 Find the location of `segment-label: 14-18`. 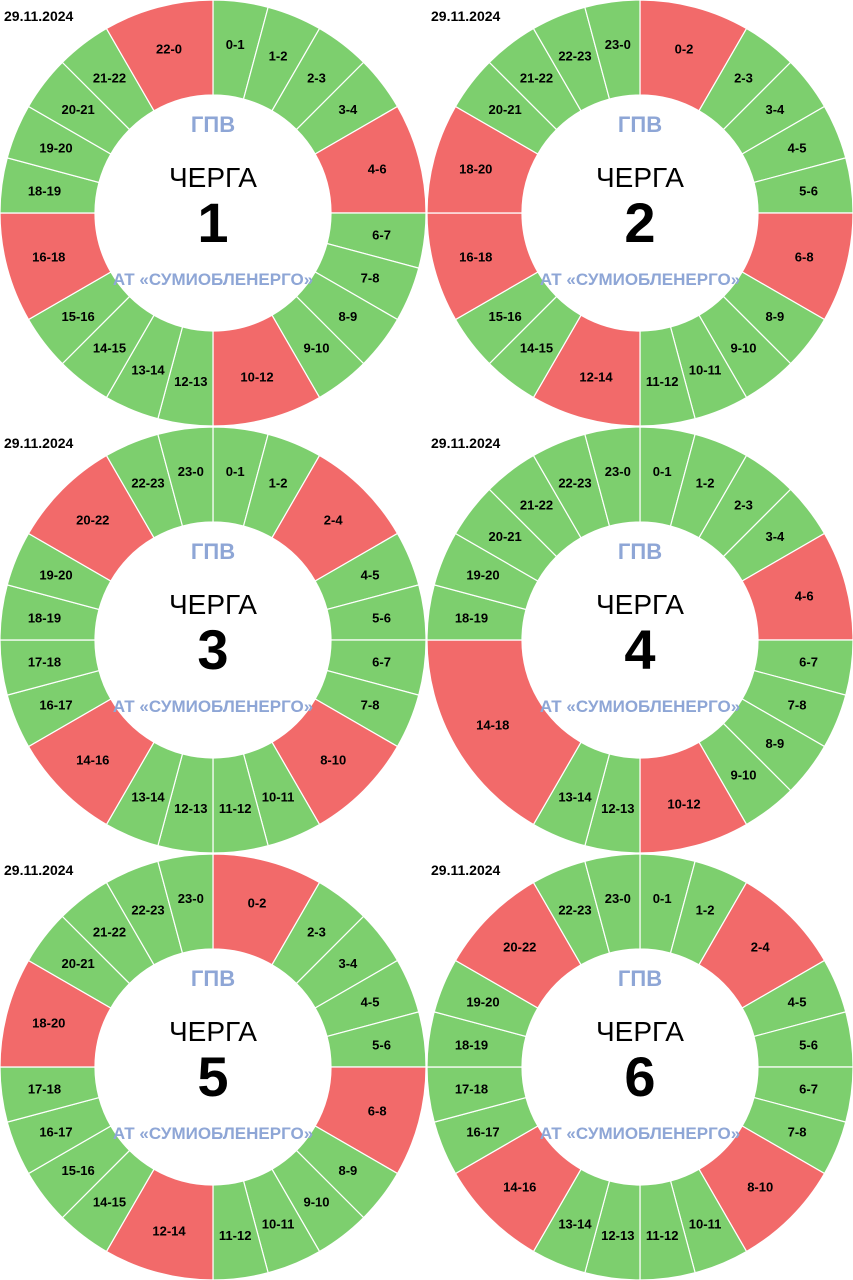

segment-label: 14-18 is located at coordinates (492, 725).